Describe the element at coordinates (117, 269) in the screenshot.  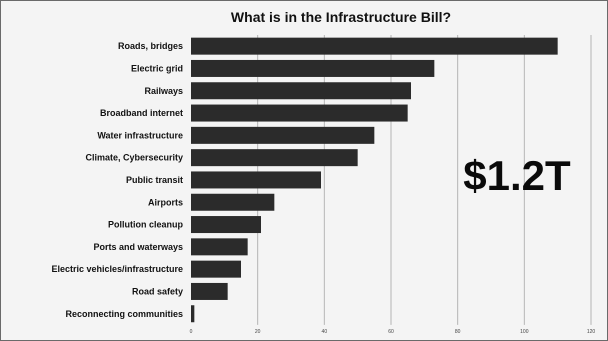
I see `category-label-10: Electric vehicles/infrastructure` at that location.